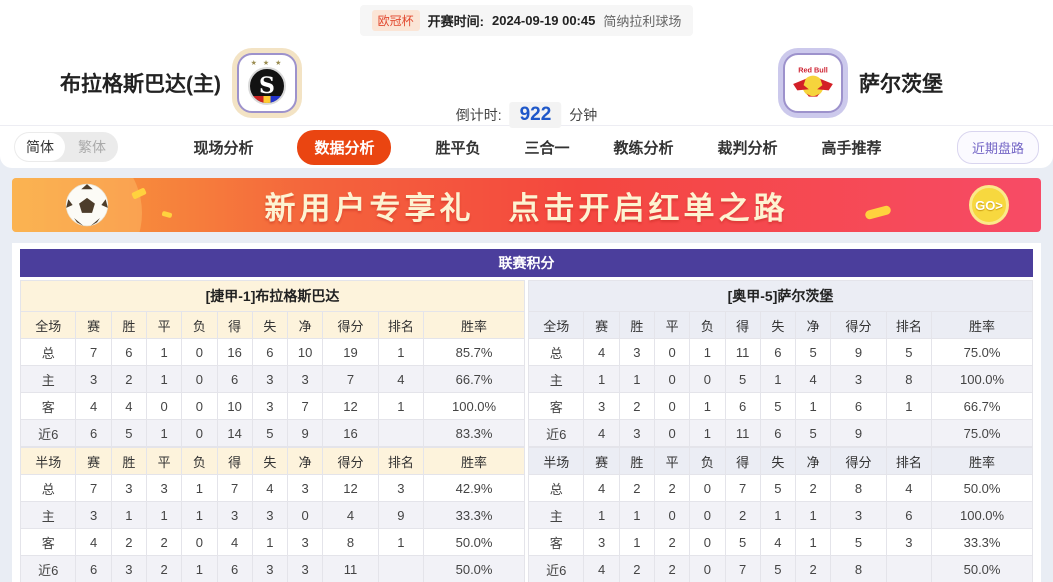  I want to click on home-table-header: [捷甲-1]布拉格斯巴达, so click(272, 295).